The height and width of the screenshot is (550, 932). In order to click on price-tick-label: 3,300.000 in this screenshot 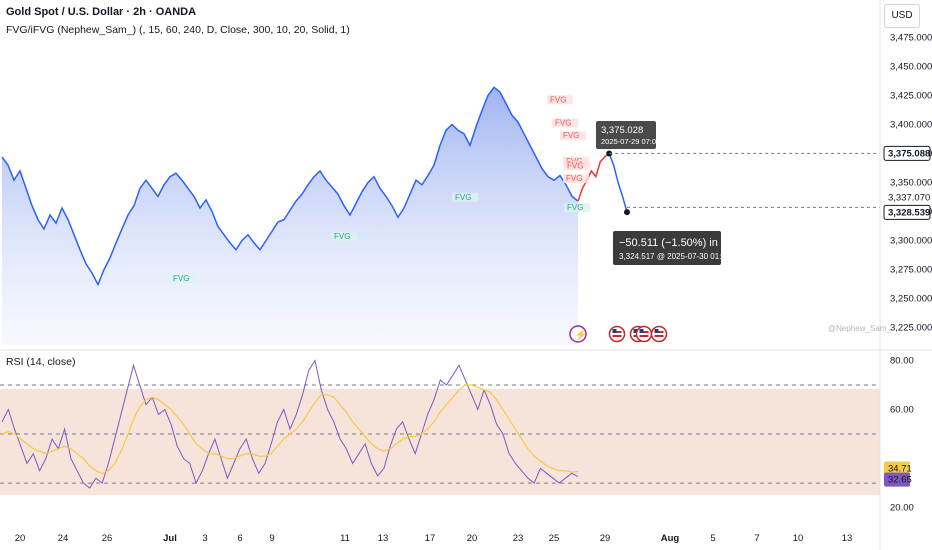, I will do `click(911, 241)`.